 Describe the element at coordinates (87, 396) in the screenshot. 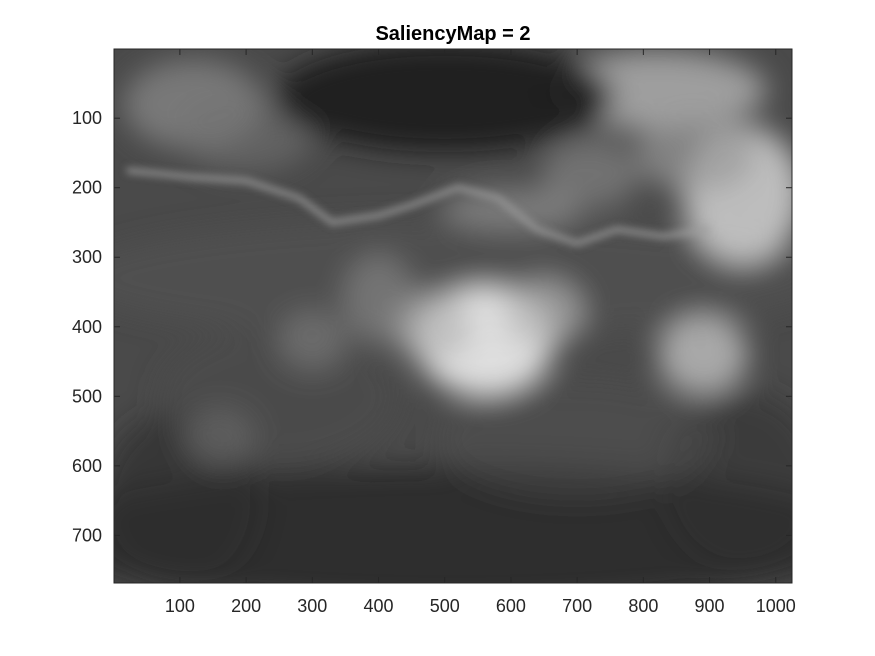

I see `y-tick-label: 500` at that location.